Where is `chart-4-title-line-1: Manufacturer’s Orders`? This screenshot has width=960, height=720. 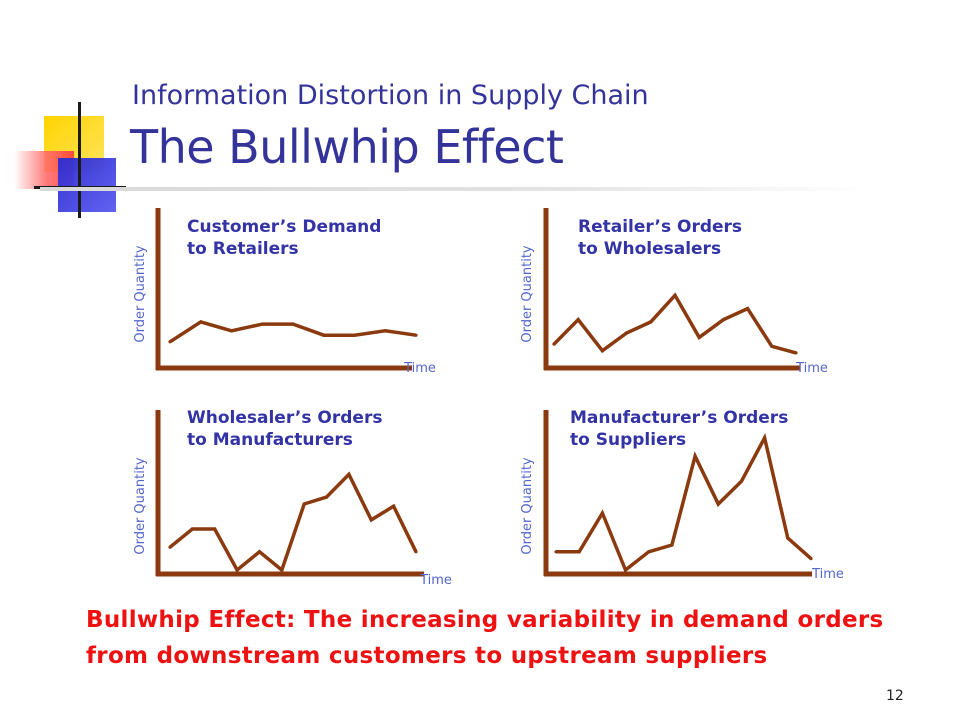
chart-4-title-line-1: Manufacturer’s Orders is located at coordinates (679, 418).